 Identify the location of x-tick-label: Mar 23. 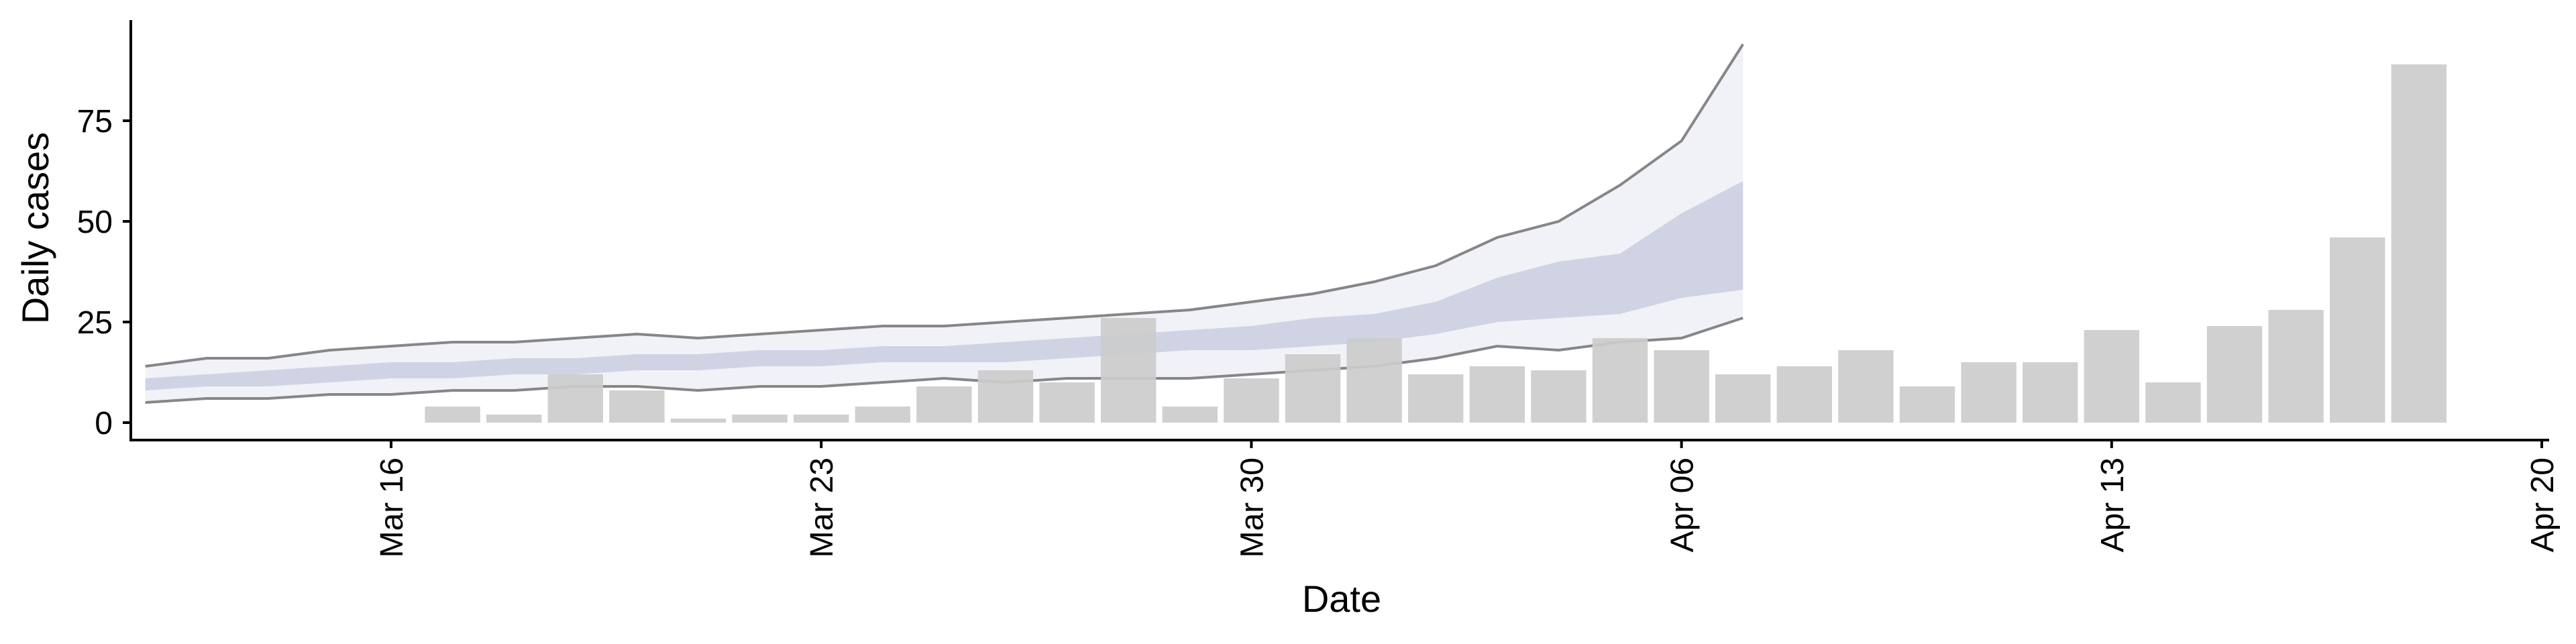
(822, 507).